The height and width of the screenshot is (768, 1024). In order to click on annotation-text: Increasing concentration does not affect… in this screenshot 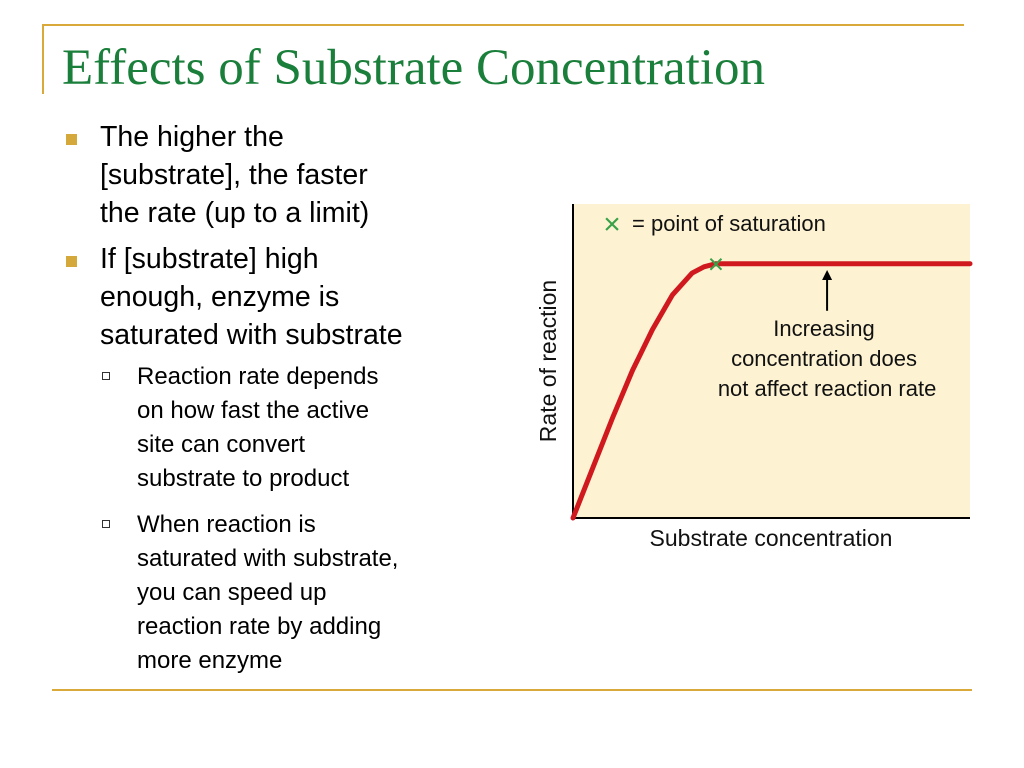, I will do `click(827, 358)`.